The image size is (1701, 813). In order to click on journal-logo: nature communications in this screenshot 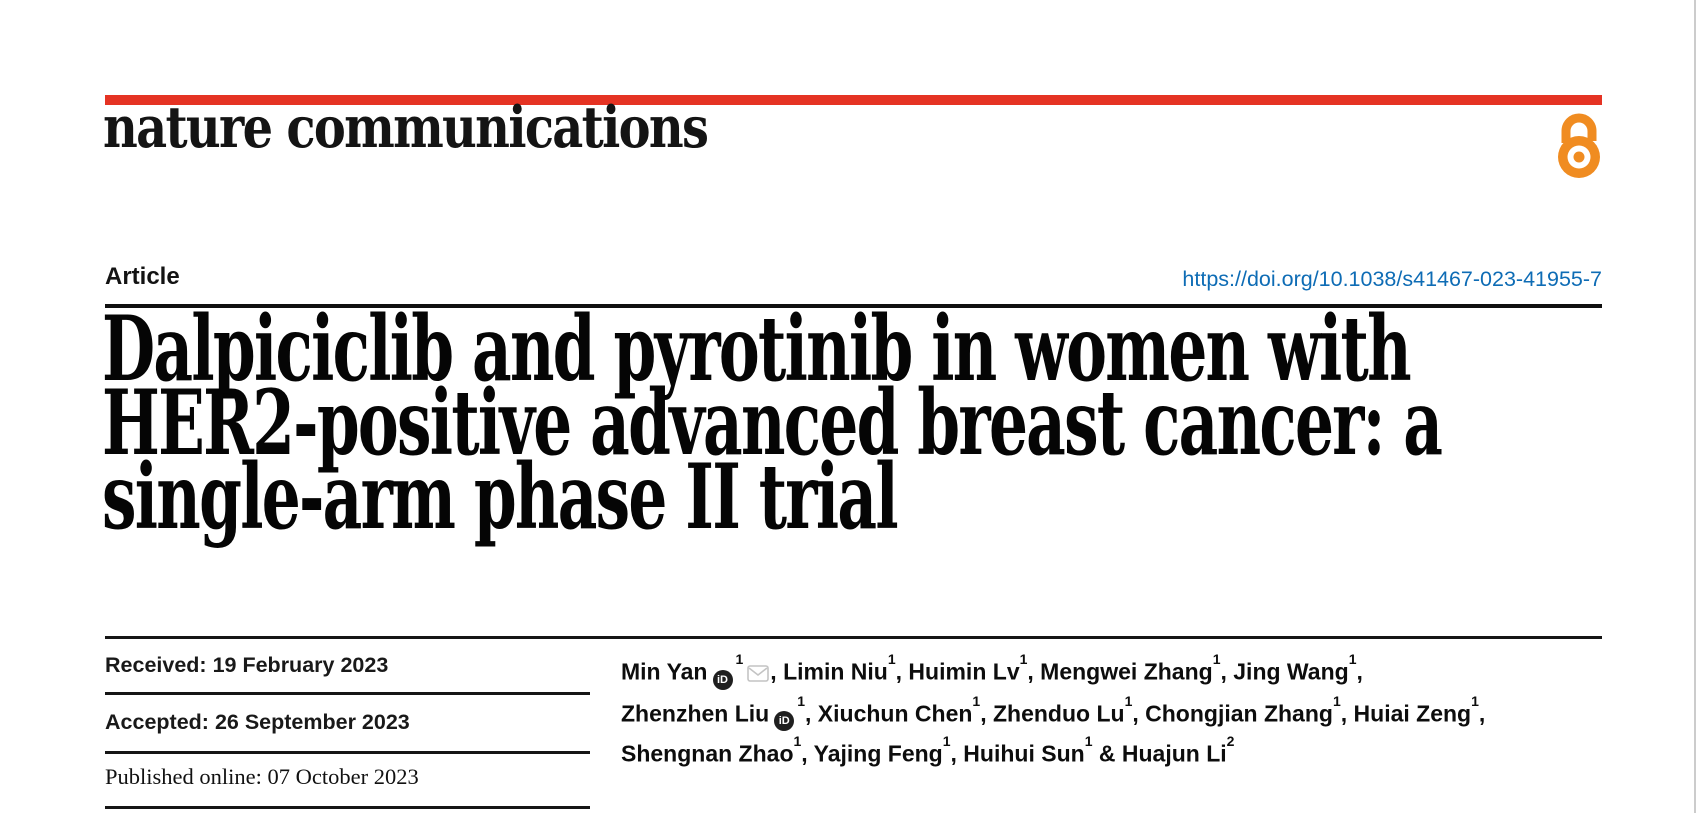, I will do `click(406, 127)`.